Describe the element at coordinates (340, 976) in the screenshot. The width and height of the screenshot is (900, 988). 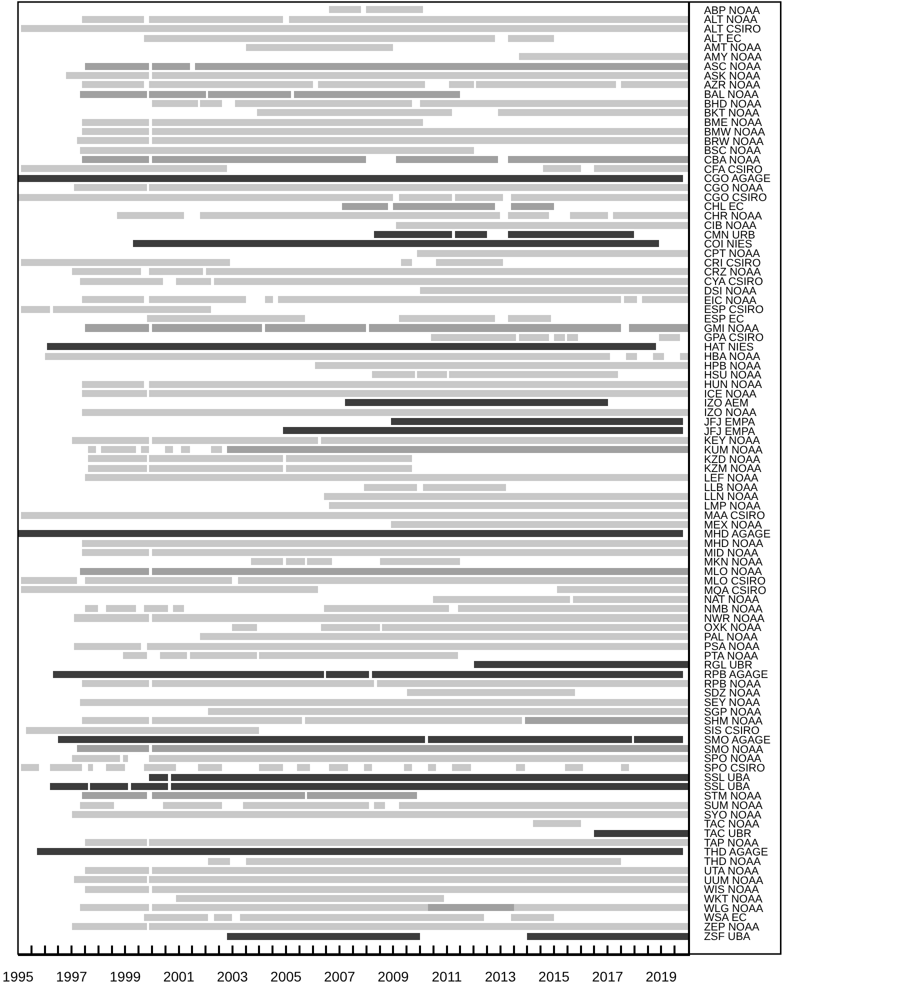
I see `x-tick-label: 2007` at that location.